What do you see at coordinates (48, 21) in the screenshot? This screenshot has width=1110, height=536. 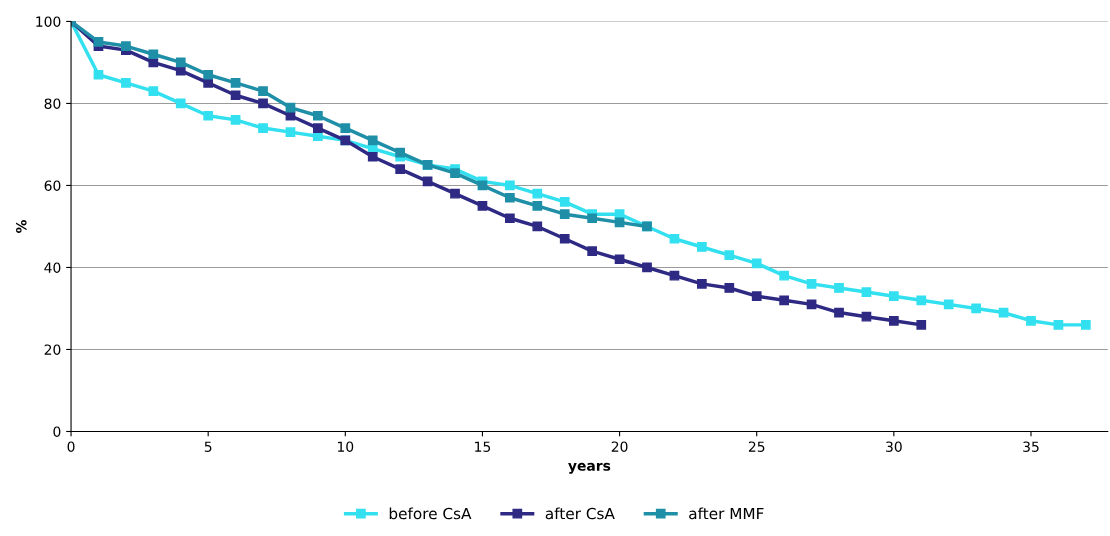 I see `y-tick-label: 100` at bounding box center [48, 21].